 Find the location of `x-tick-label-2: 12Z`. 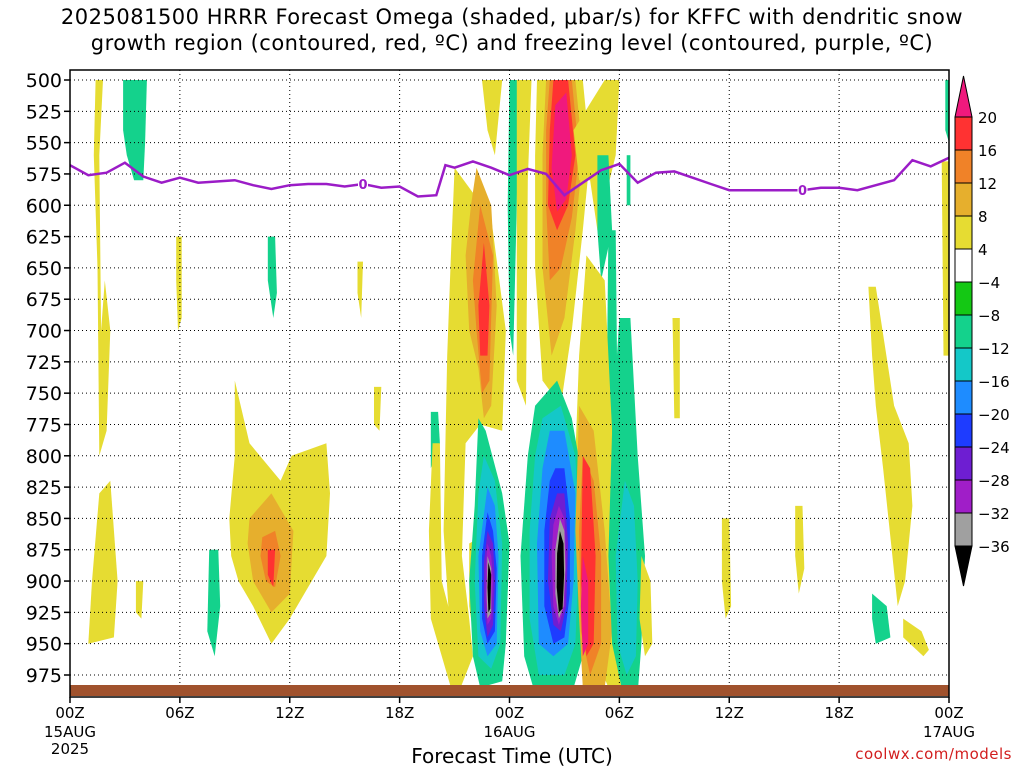

x-tick-label-2: 12Z is located at coordinates (289, 713).